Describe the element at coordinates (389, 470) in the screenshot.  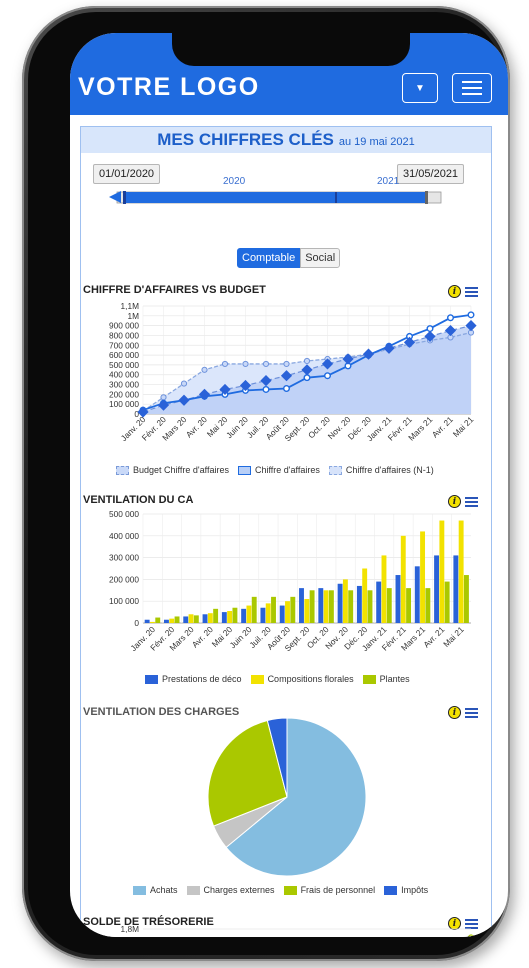
I see `legend-item: Chiffre d'affaires (N-1)` at that location.